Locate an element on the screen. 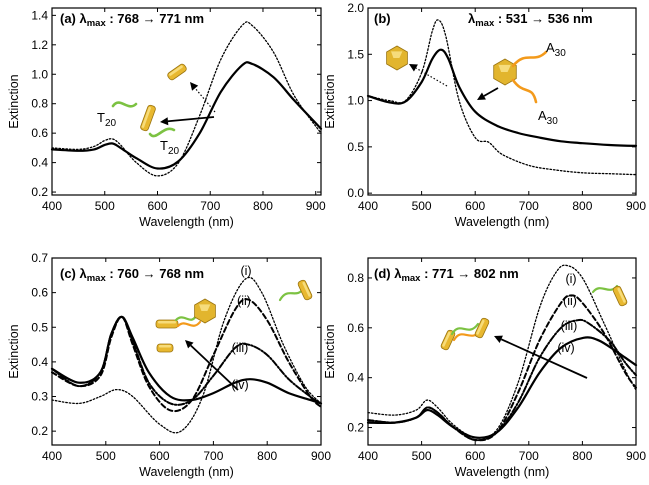  y-tick-label: 0.3 is located at coordinates (39, 397).